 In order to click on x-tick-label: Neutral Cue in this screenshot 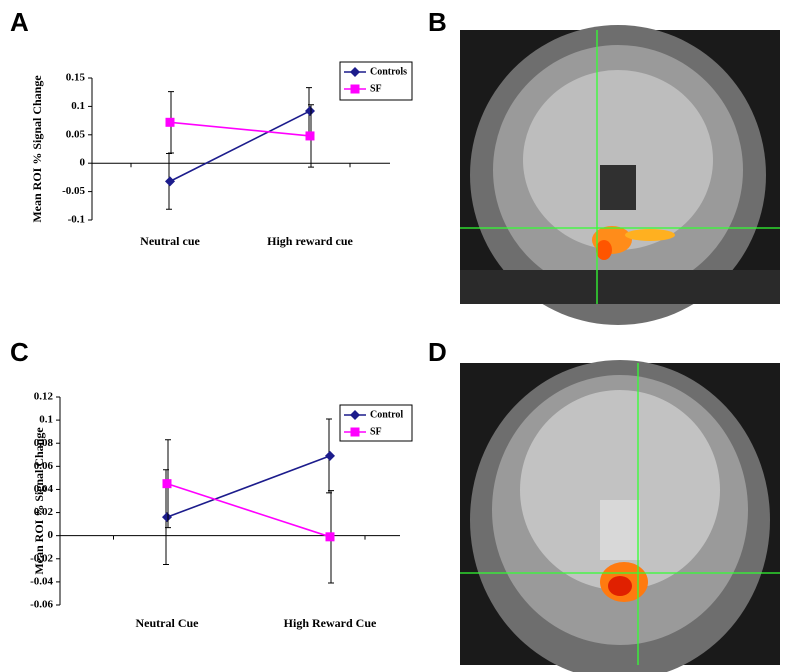, I will do `click(168, 623)`.